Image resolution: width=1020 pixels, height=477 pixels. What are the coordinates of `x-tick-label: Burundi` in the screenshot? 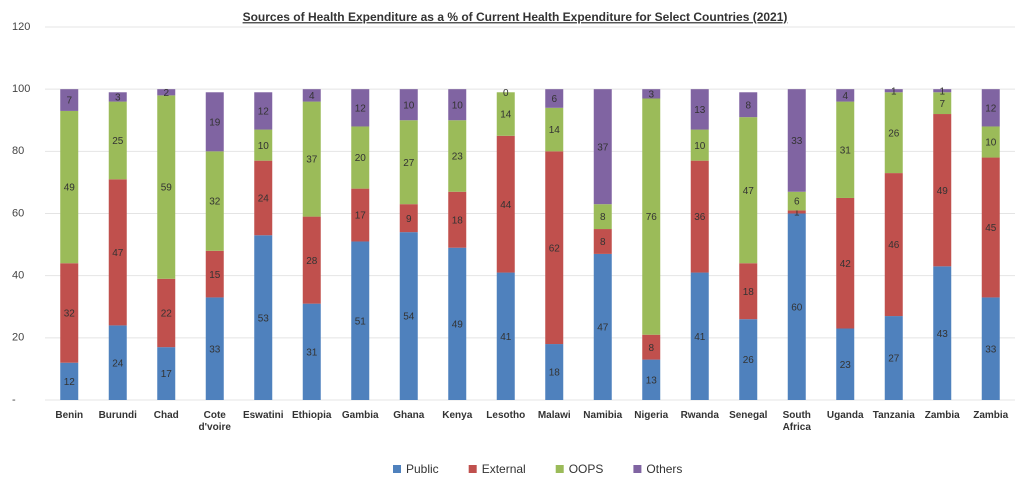 It's located at (117, 415).